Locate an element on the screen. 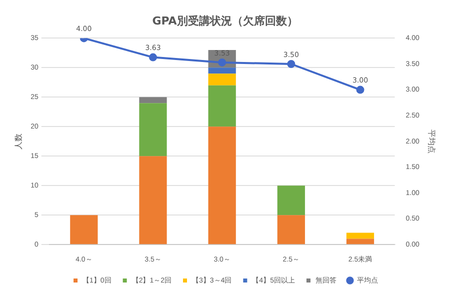 The height and width of the screenshot is (299, 450). chart-title: GPA別受講状況（欠席回数） is located at coordinates (225, 21).